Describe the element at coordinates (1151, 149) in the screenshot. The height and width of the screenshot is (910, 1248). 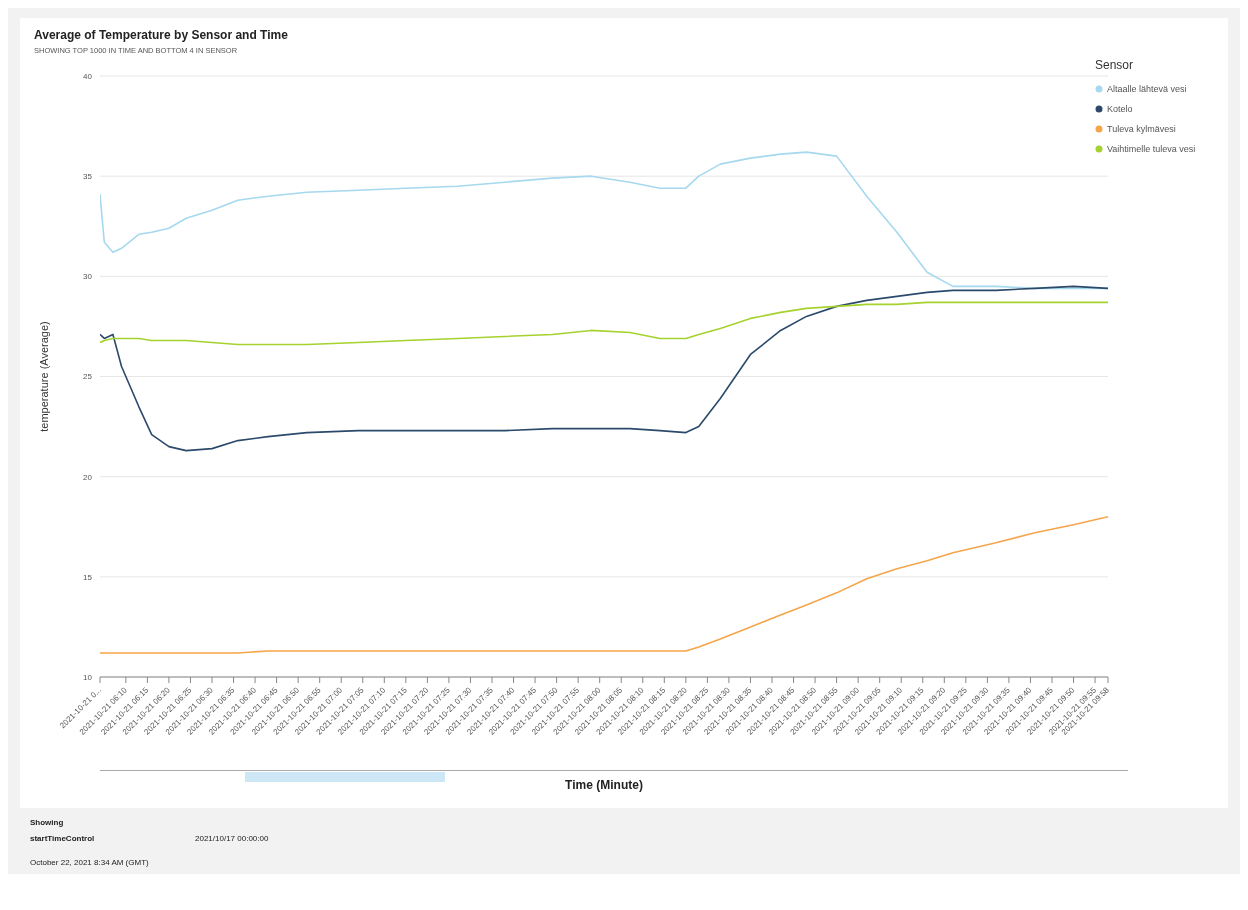
I see `legend-label: Vaihtimelle tuleva vesi` at that location.